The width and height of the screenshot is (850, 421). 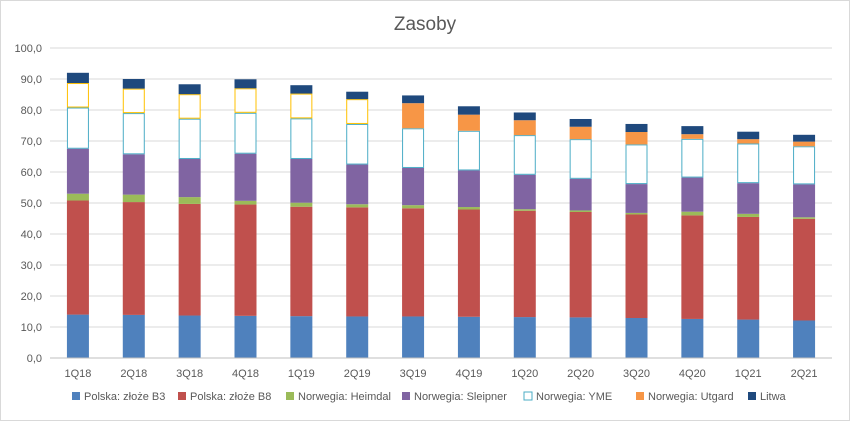 I want to click on x-tick-label: 1Q20, so click(x=524, y=374).